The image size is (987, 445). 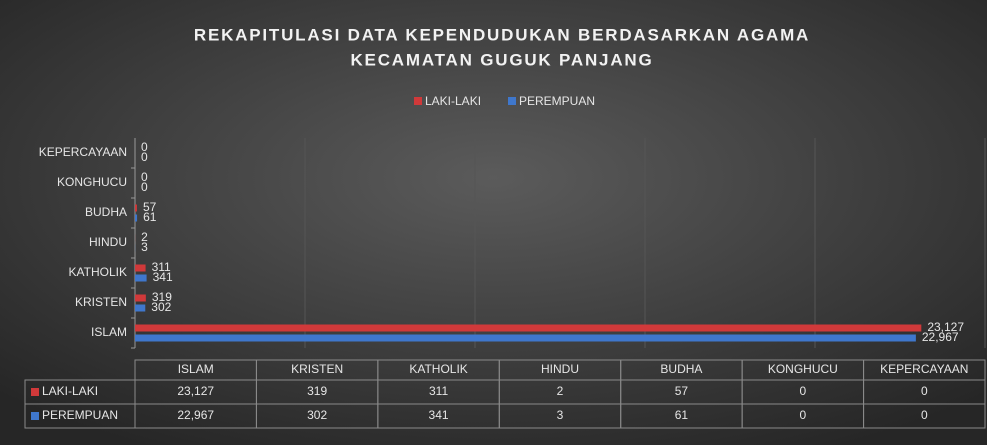 What do you see at coordinates (945, 327) in the screenshot?
I see `data-label: 23,127` at bounding box center [945, 327].